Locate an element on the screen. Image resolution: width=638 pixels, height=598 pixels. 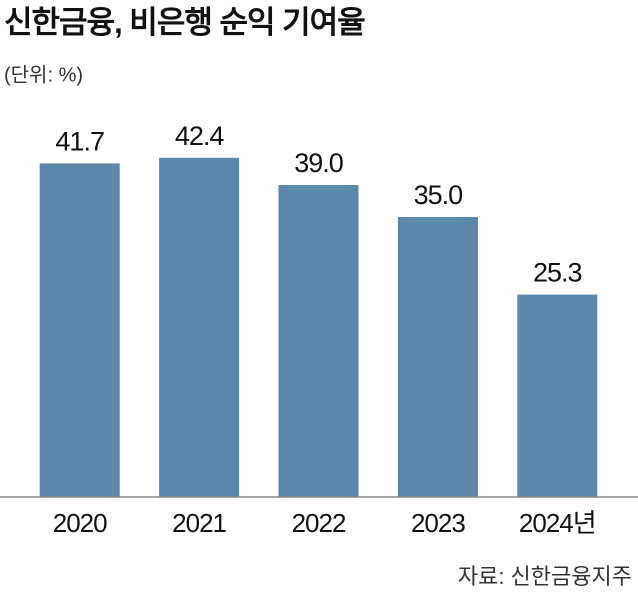
value-label: 41.7 is located at coordinates (79, 142).